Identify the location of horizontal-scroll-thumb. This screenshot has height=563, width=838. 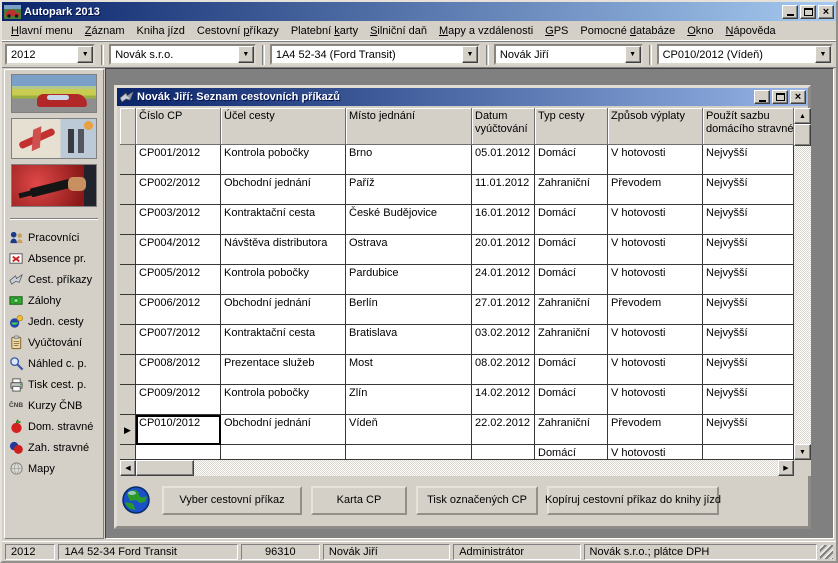
(165, 468).